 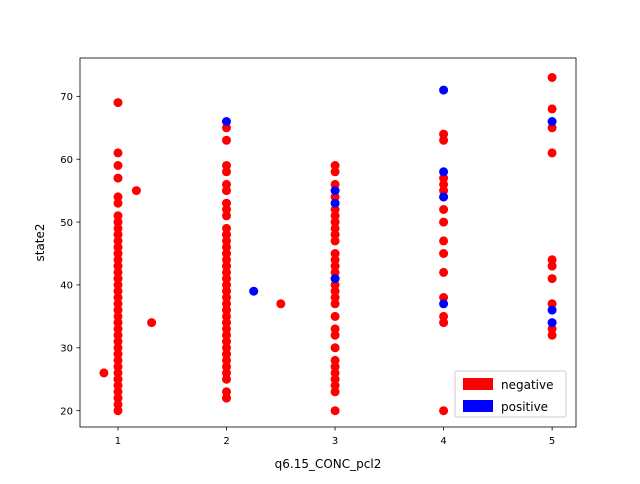 What do you see at coordinates (66, 97) in the screenshot?
I see `y-tick-label: 70` at bounding box center [66, 97].